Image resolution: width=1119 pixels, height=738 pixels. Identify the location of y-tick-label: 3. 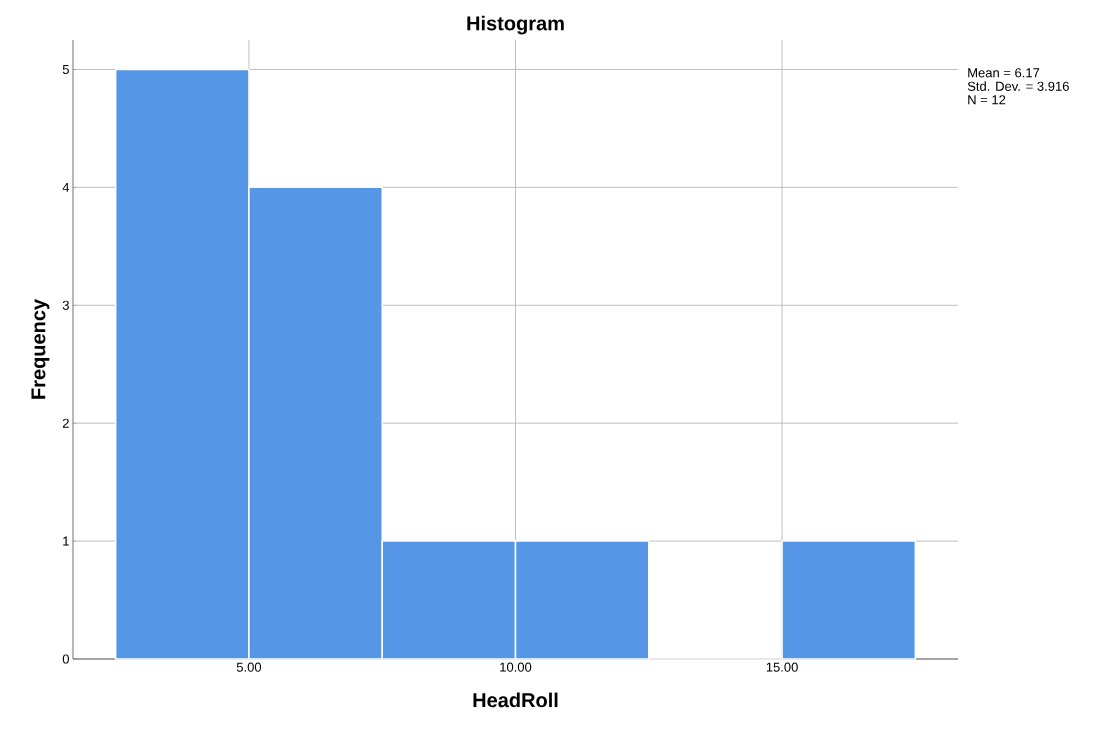
(65, 305).